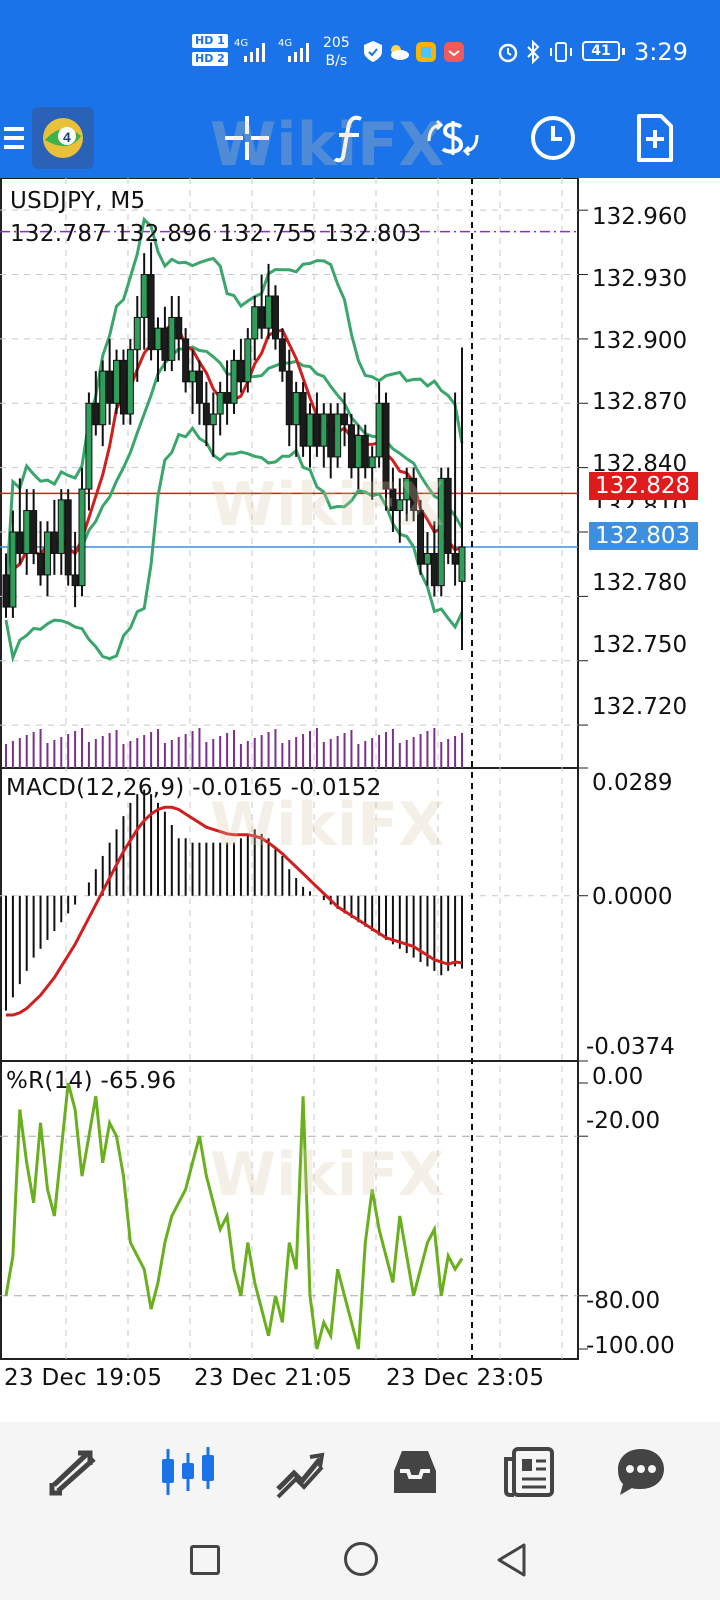  I want to click on trade-icon, so click(453, 138).